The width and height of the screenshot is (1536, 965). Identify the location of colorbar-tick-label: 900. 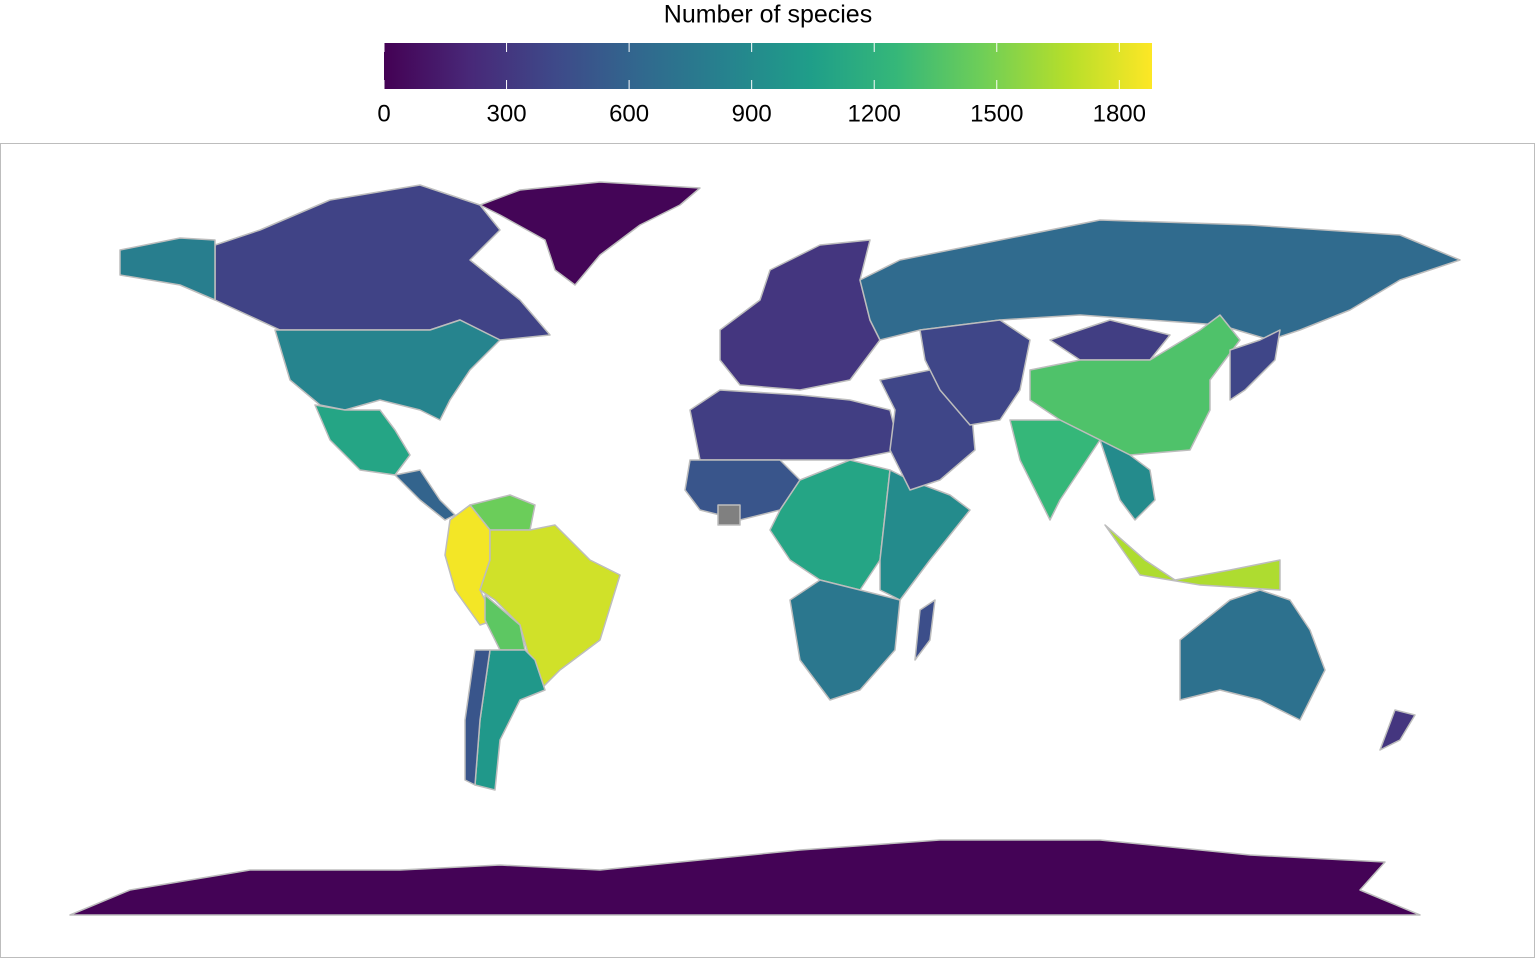
(752, 113).